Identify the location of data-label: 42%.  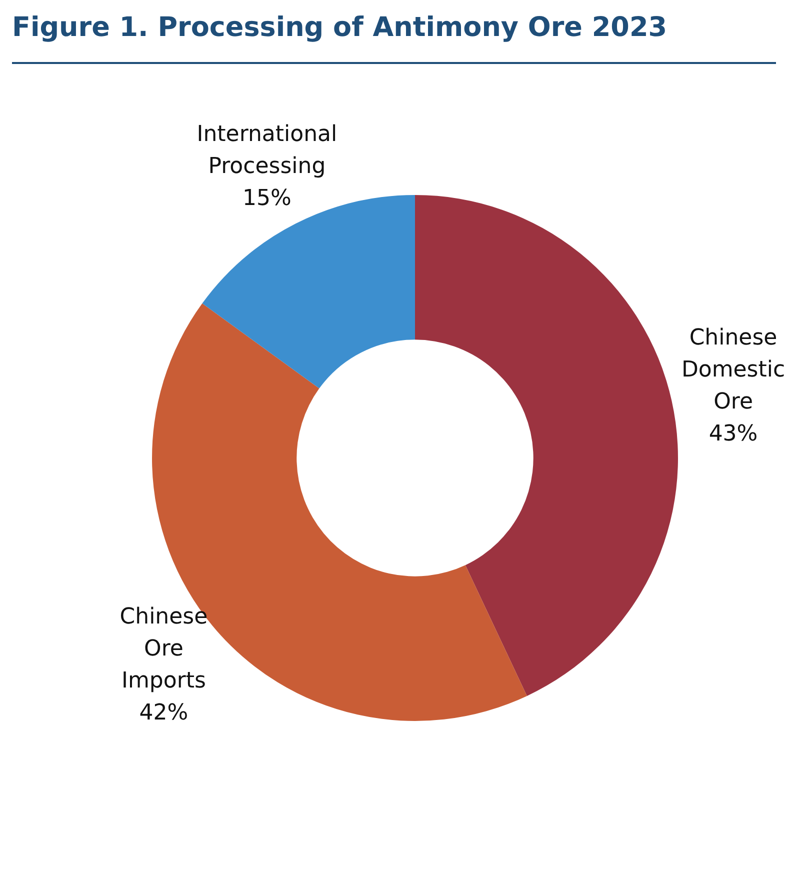
(163, 713).